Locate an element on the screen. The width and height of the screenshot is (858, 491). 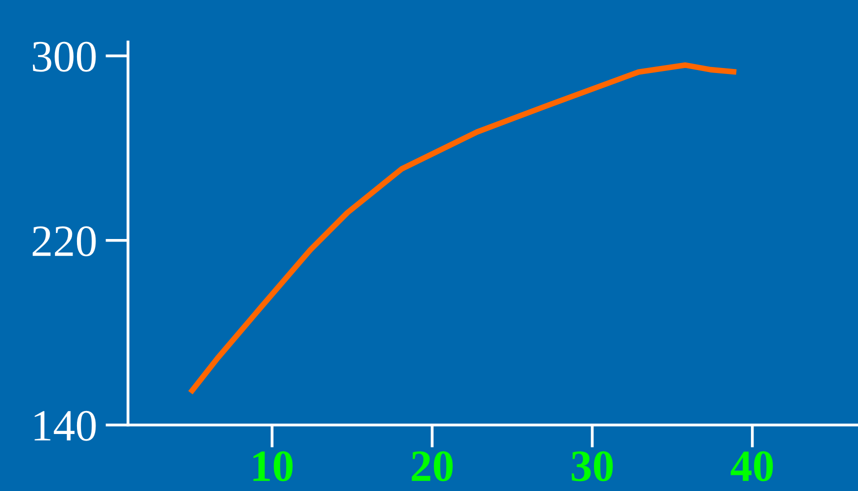
x-tick-label: 10 is located at coordinates (273, 466).